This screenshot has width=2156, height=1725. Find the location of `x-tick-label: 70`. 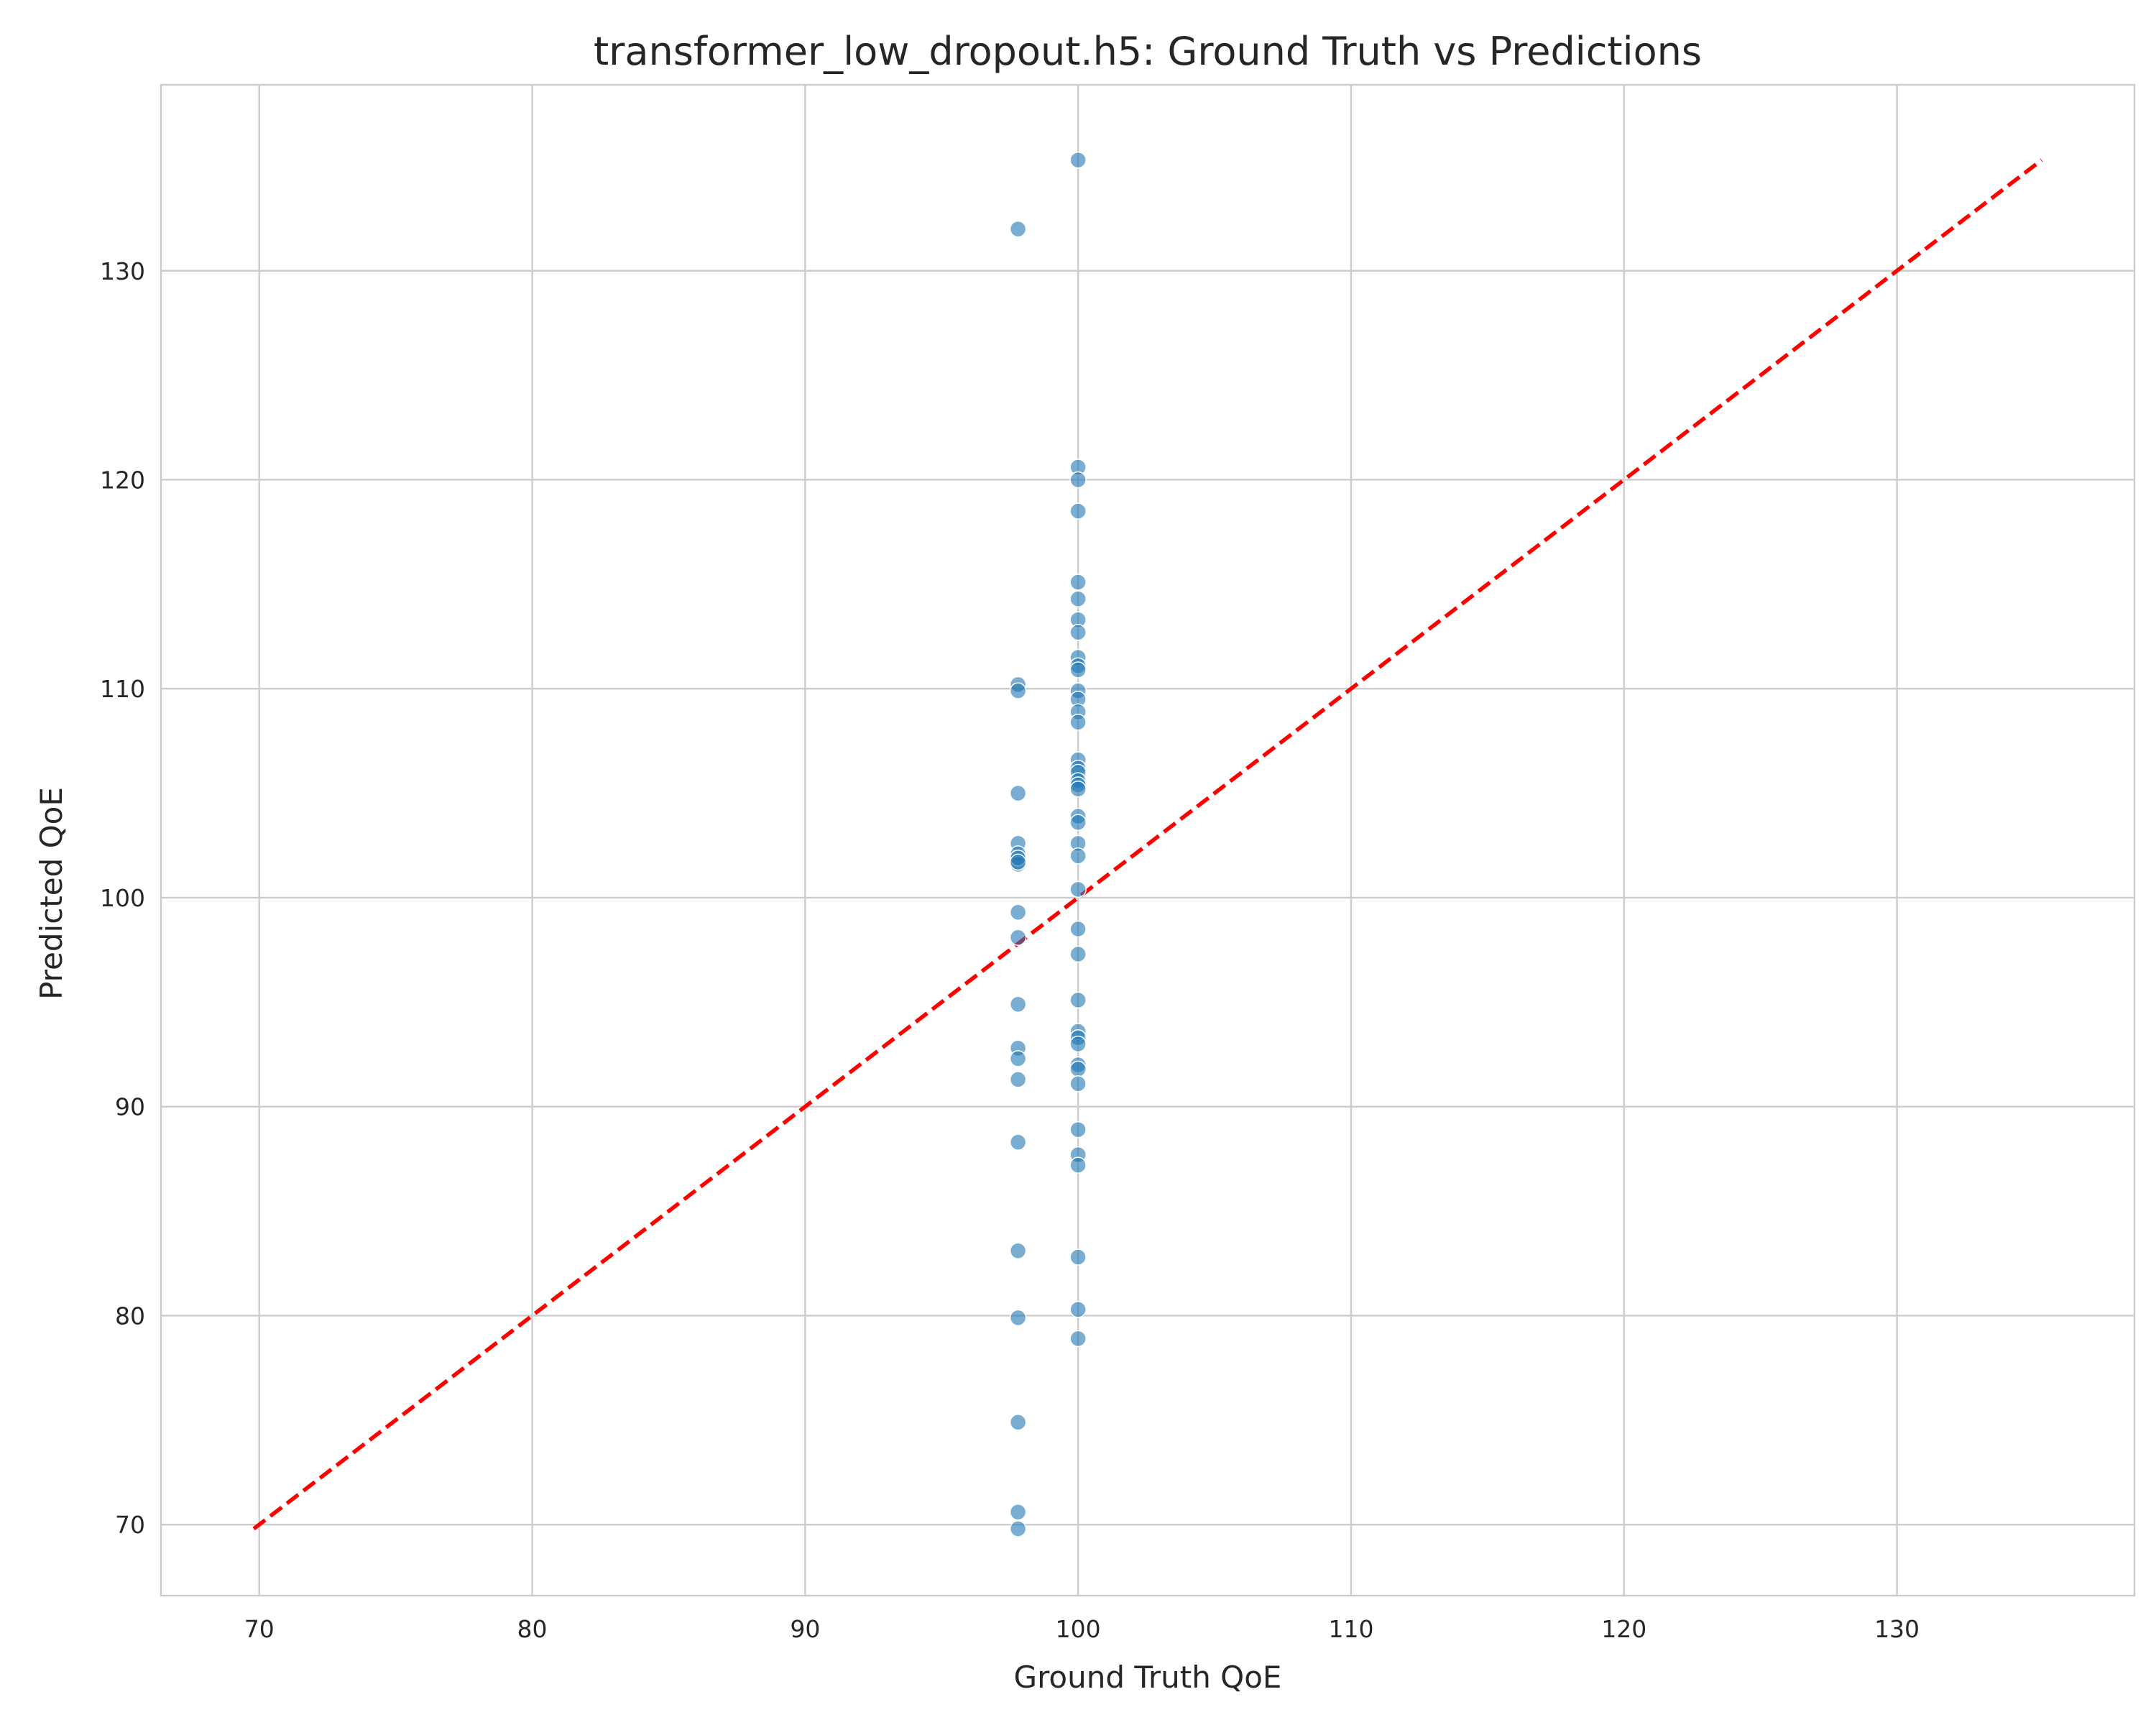

x-tick-label: 70 is located at coordinates (259, 1629).